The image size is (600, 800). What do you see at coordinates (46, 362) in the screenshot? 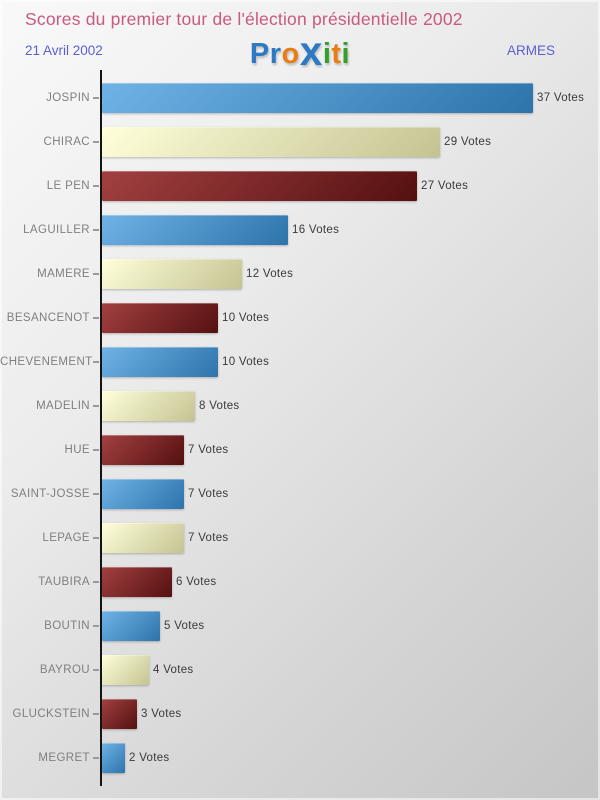
I see `category-label: CHEVENEMENT` at bounding box center [46, 362].